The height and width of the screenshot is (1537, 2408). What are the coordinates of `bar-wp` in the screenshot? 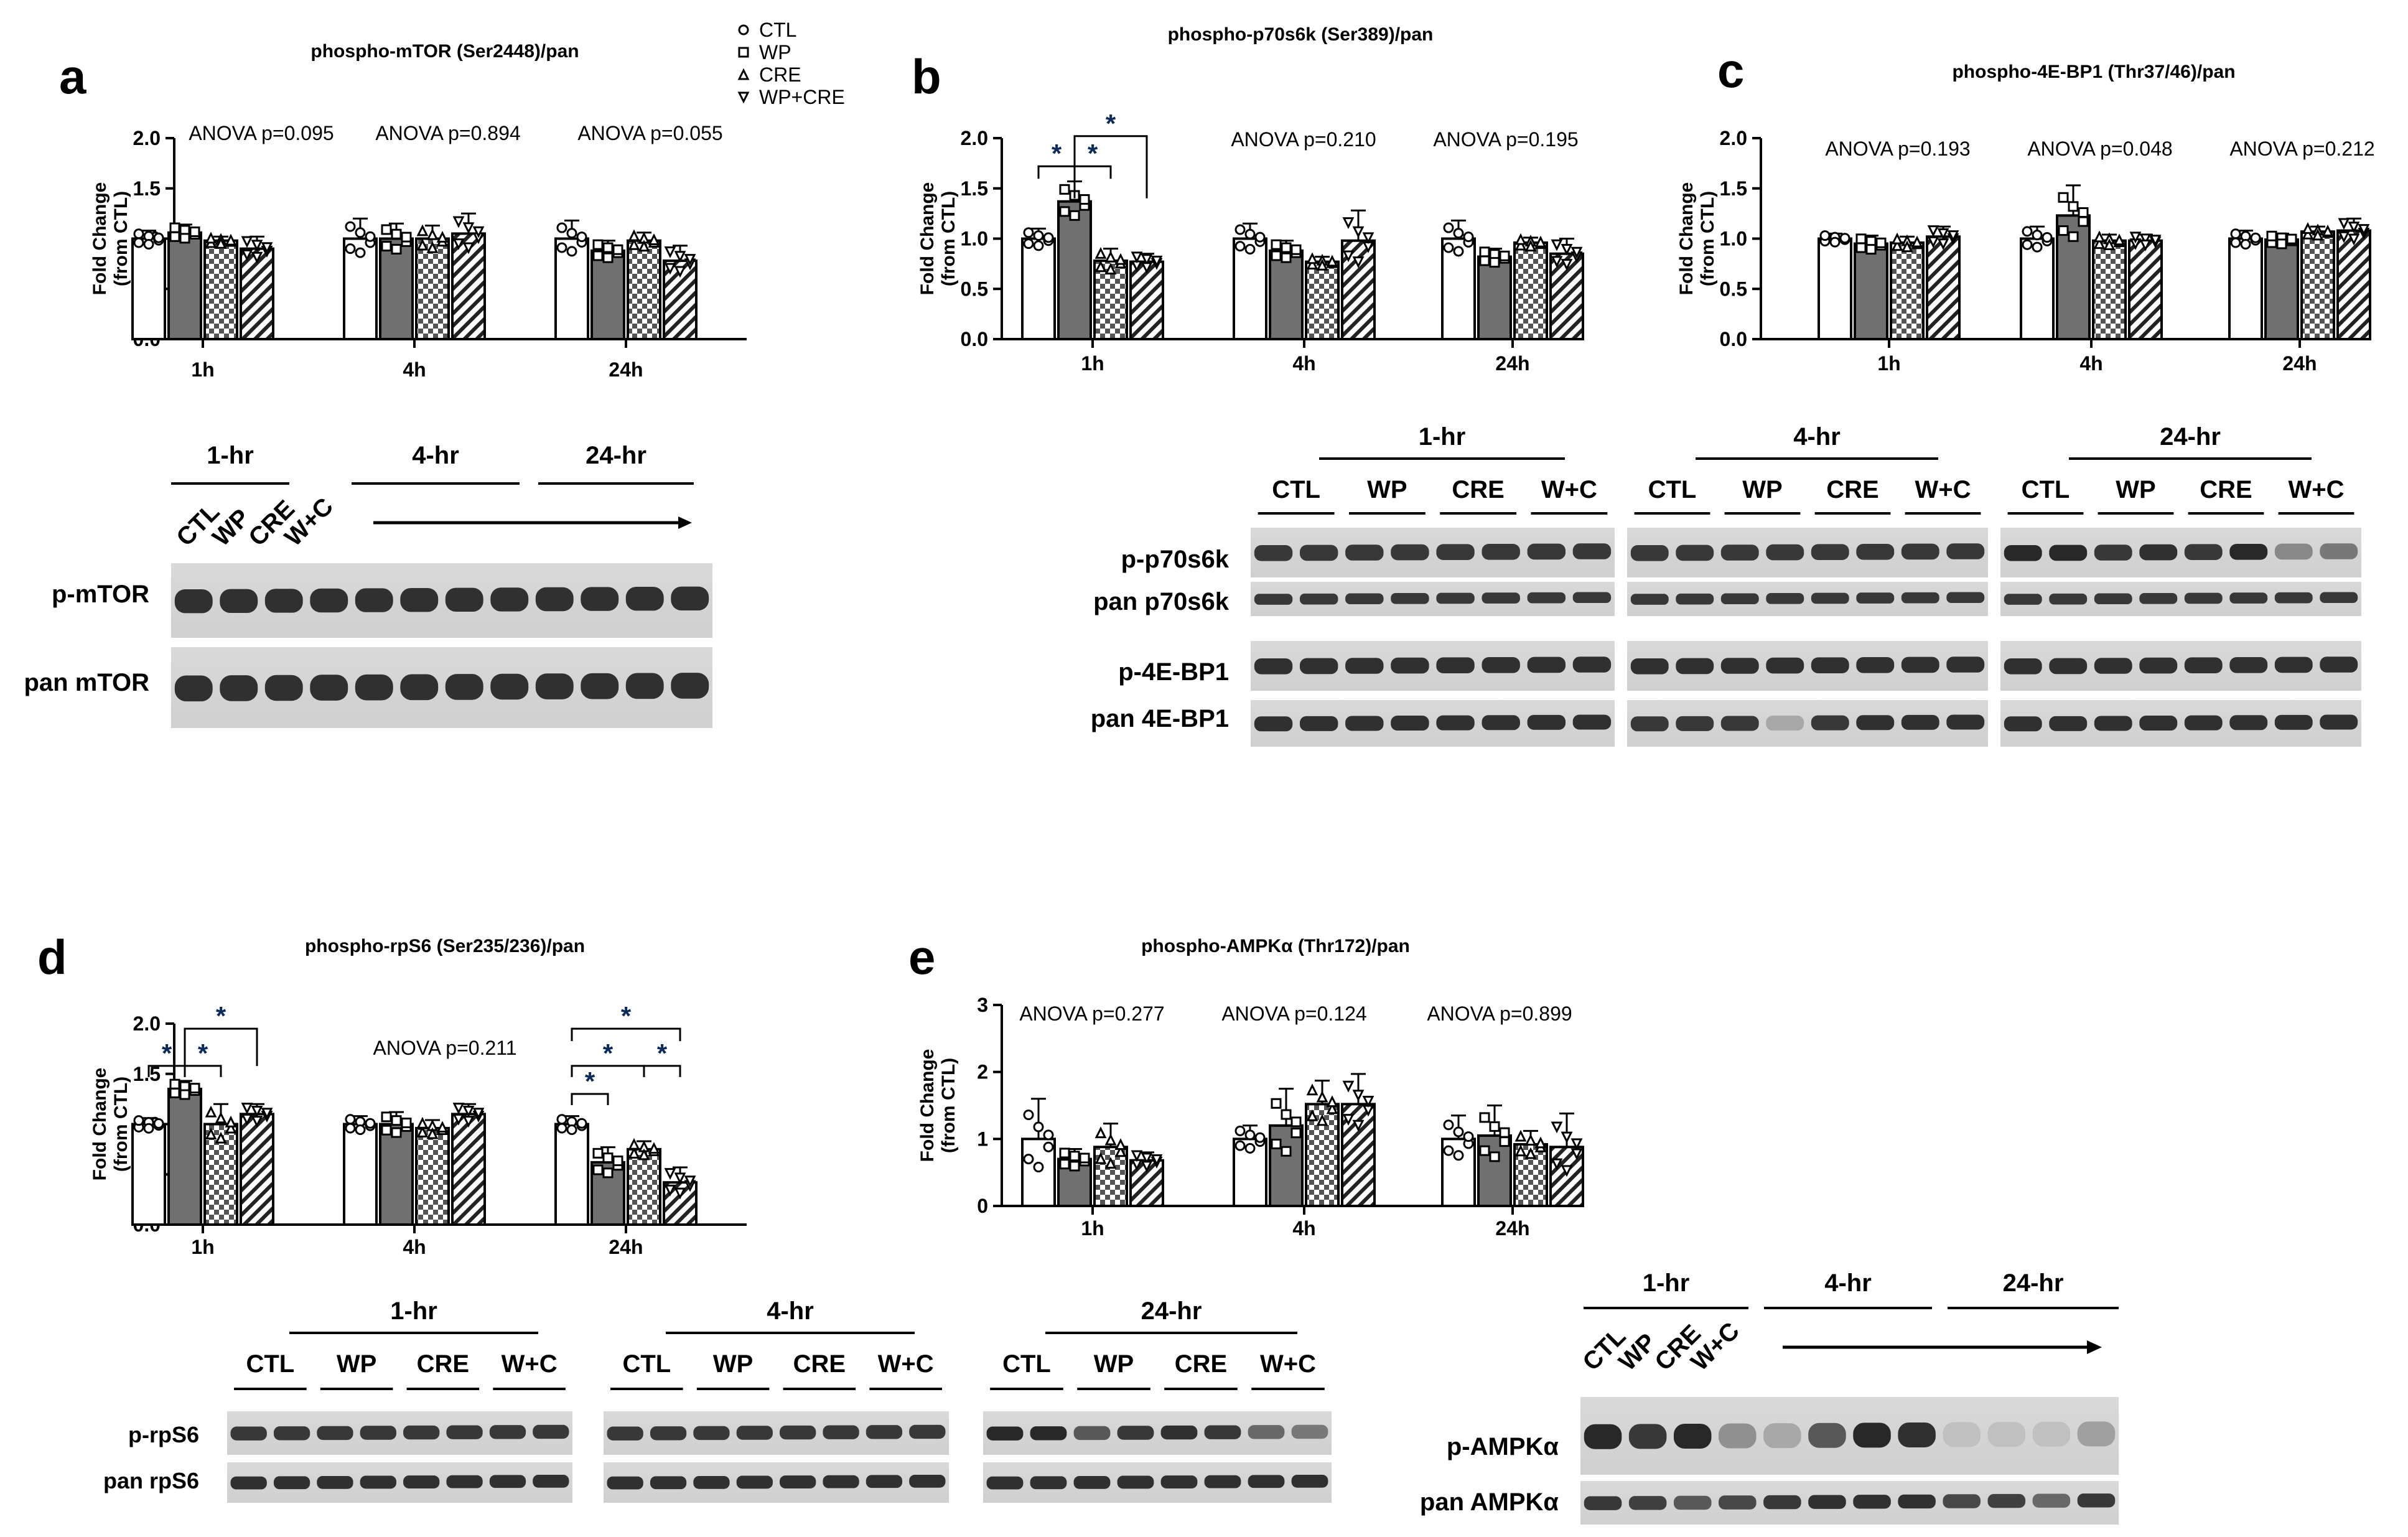 It's located at (607, 294).